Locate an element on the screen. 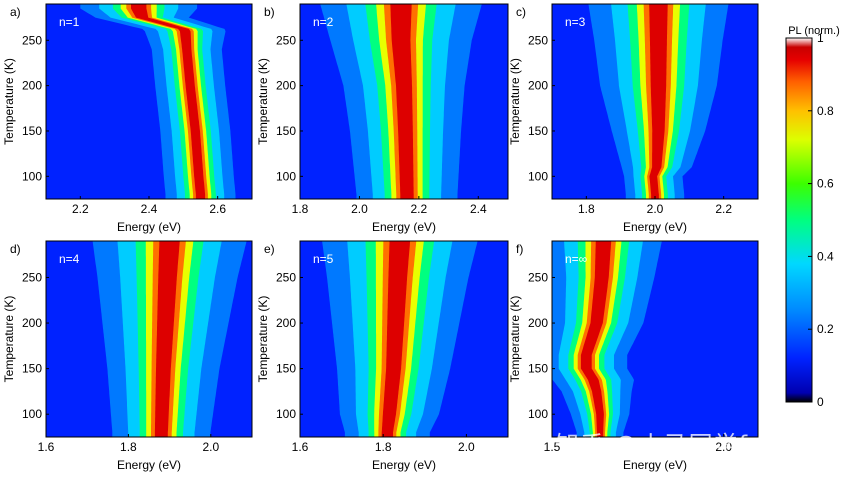 The height and width of the screenshot is (481, 852). colorbar-tick-label: 1 is located at coordinates (820, 38).